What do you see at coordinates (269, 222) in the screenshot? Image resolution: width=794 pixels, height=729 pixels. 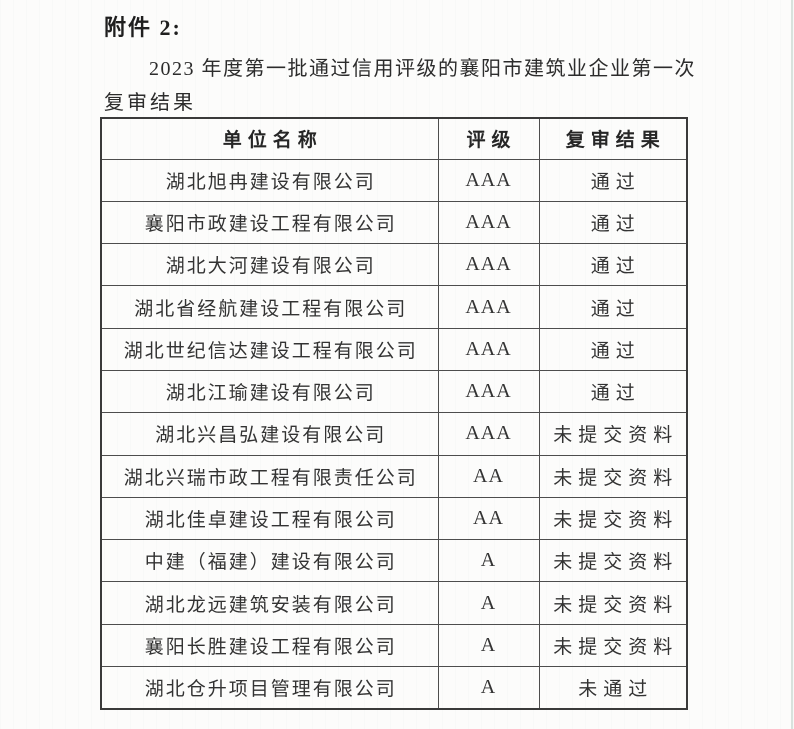 I see `company-name-cell: 襄阳市政建设工程有限公司` at bounding box center [269, 222].